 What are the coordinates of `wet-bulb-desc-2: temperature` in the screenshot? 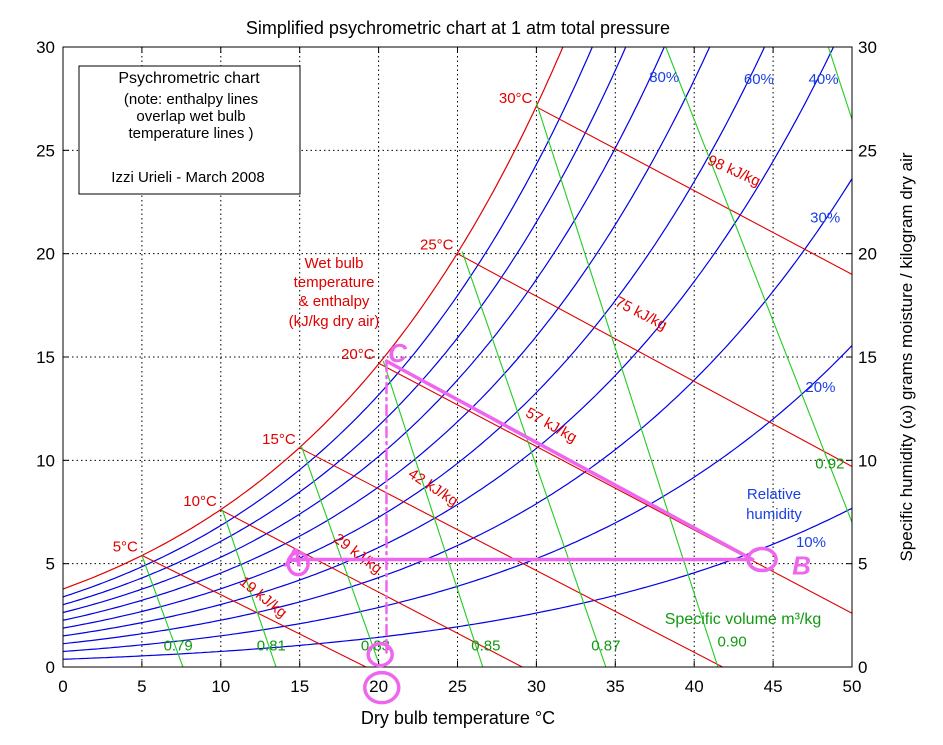 It's located at (334, 282).